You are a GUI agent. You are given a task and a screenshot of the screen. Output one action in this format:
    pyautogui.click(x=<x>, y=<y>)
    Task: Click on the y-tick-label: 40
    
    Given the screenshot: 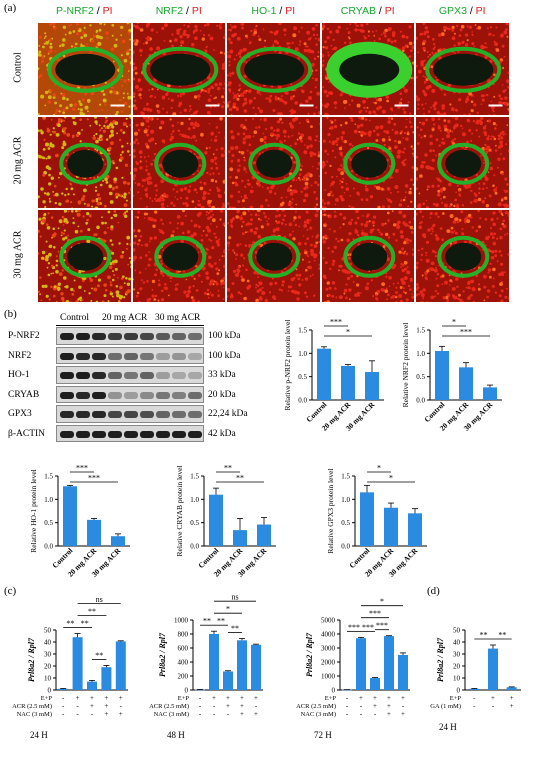 What is the action you would take?
    pyautogui.click(x=48, y=643)
    